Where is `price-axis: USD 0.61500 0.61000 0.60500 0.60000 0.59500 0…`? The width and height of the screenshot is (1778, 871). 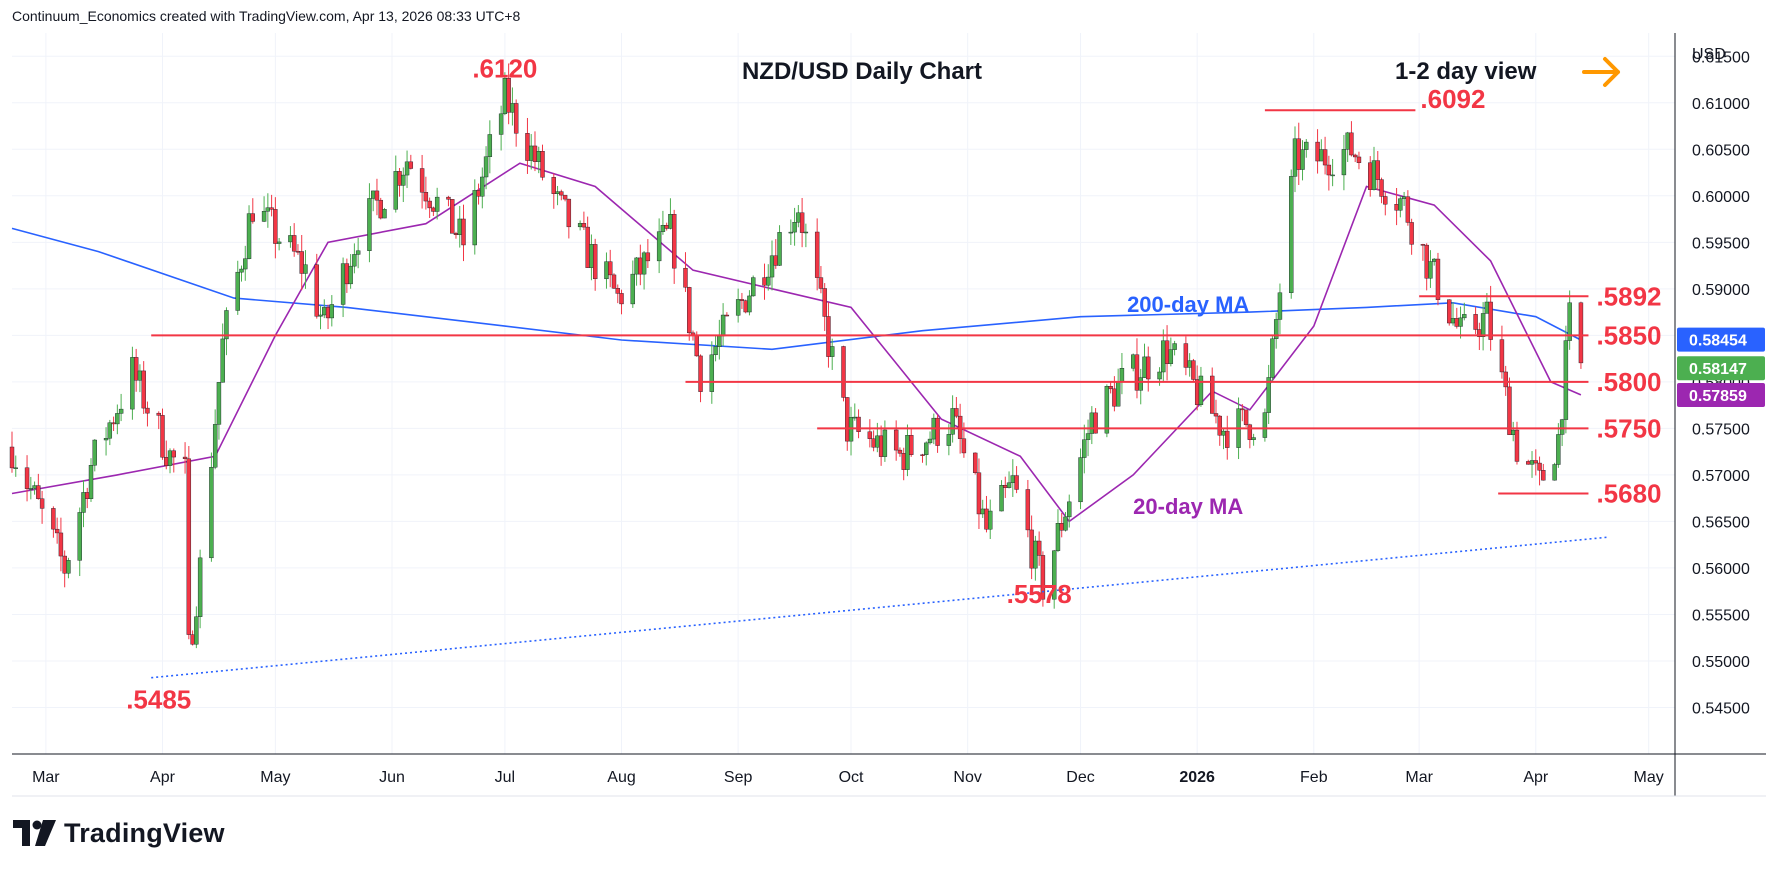
price-axis: USD 0.61500 0.61000 0.60500 0.60000 0.59500 0… is located at coordinates (1721, 381).